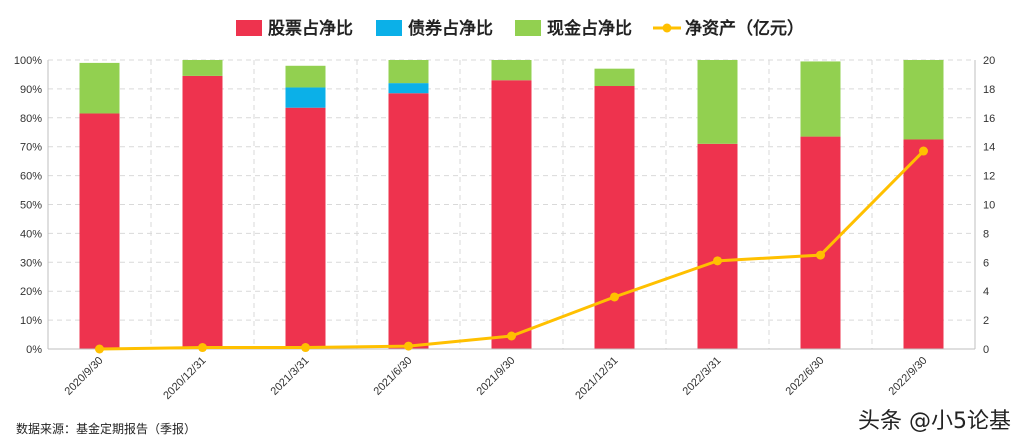 This screenshot has width=1025, height=445. Describe the element at coordinates (702, 376) in the screenshot. I see `x-tick-label: 2022/3/31` at that location.